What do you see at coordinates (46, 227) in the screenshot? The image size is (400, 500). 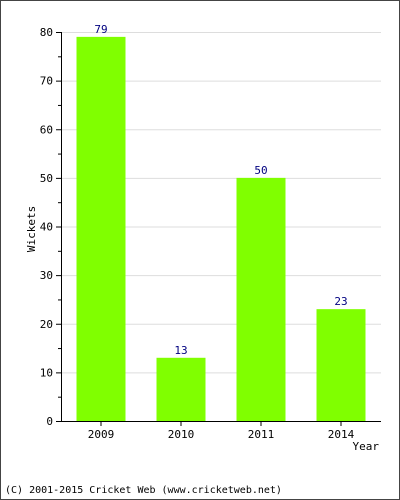 I see `y-tick-label: 40` at bounding box center [46, 227].